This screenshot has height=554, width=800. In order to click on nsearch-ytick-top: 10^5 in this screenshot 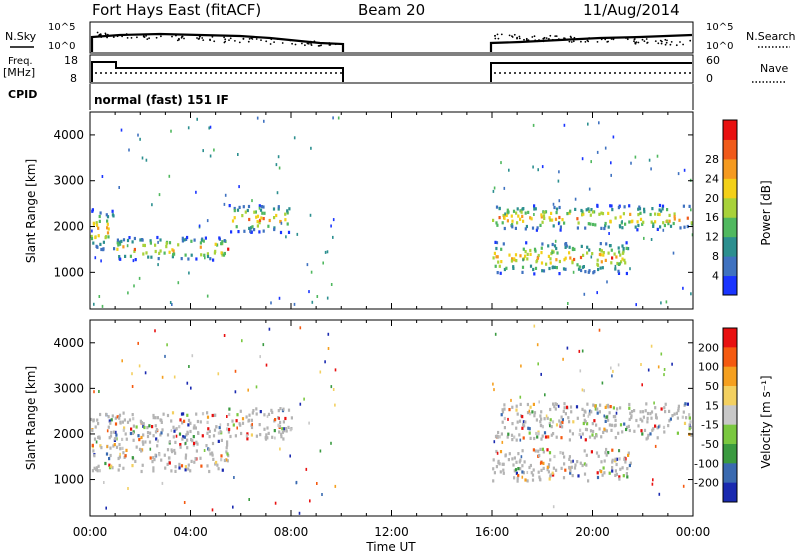, I will do `click(719, 27)`.